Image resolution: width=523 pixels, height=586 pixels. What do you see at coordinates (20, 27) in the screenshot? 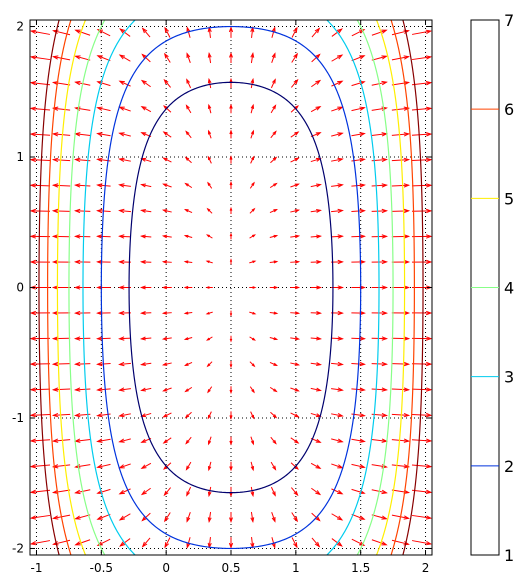
I see `y-tick-label: 2` at bounding box center [20, 27].